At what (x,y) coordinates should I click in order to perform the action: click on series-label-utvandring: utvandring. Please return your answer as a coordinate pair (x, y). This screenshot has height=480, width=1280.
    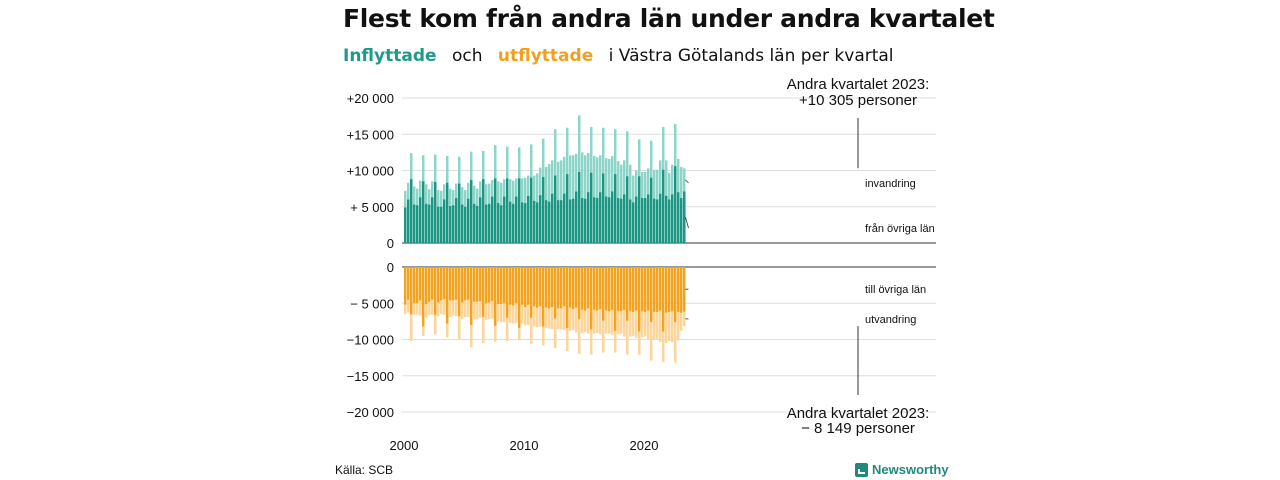
    Looking at the image, I should click on (890, 320).